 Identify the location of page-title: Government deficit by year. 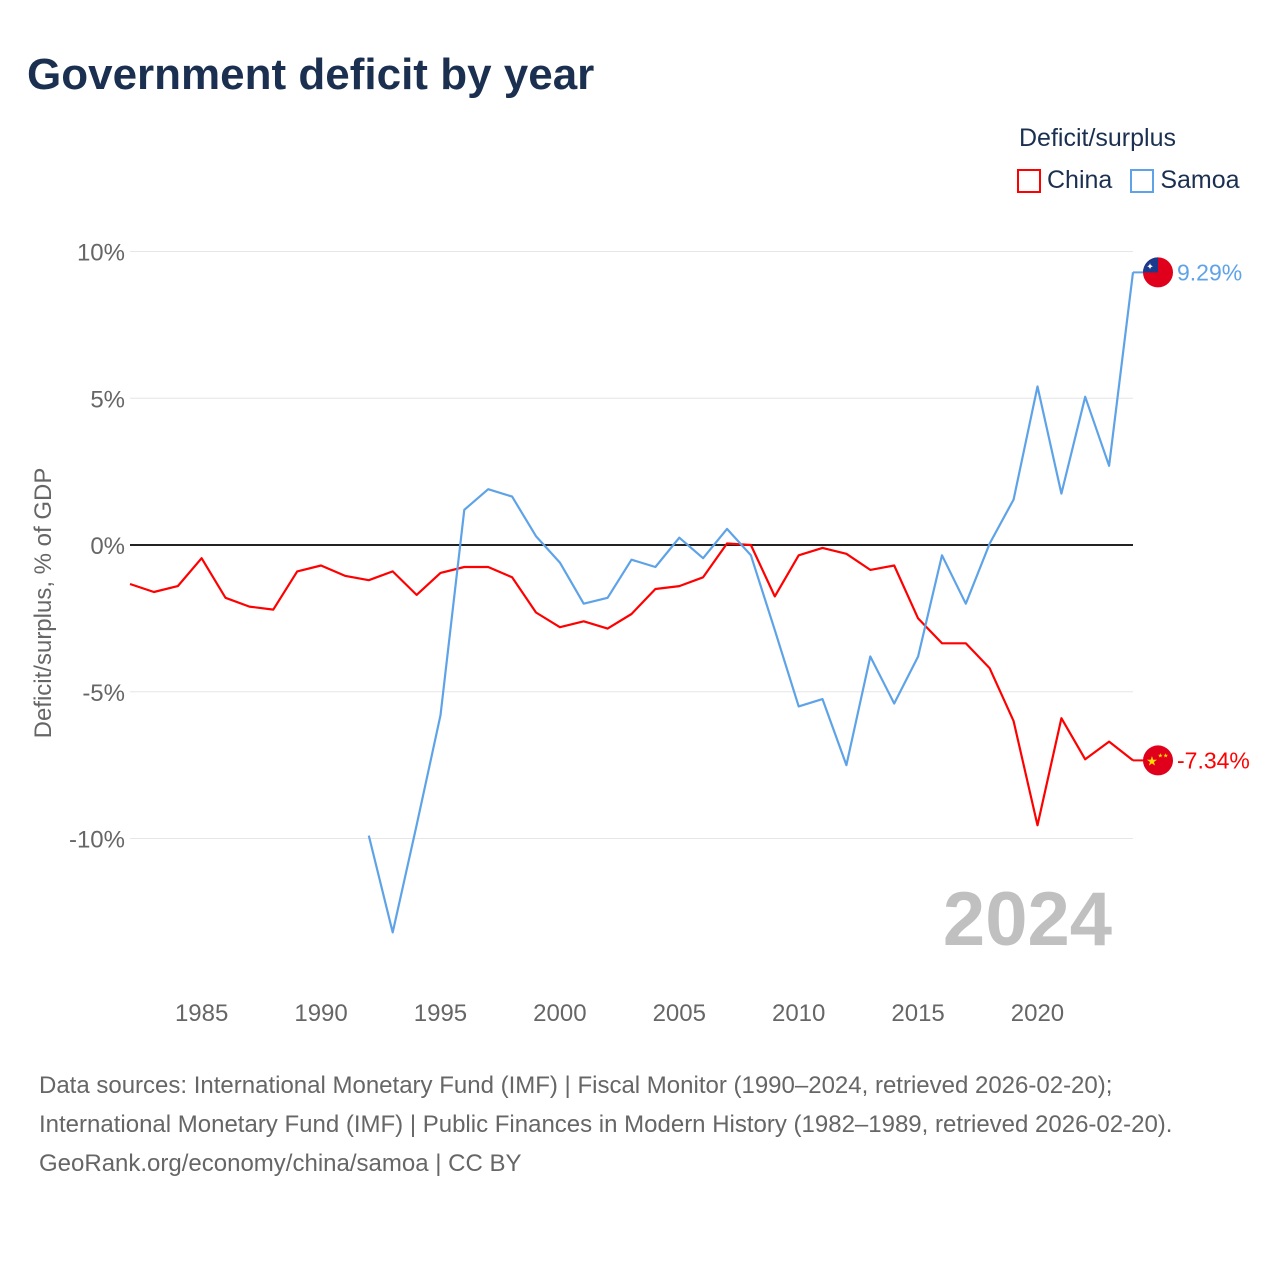
(311, 74).